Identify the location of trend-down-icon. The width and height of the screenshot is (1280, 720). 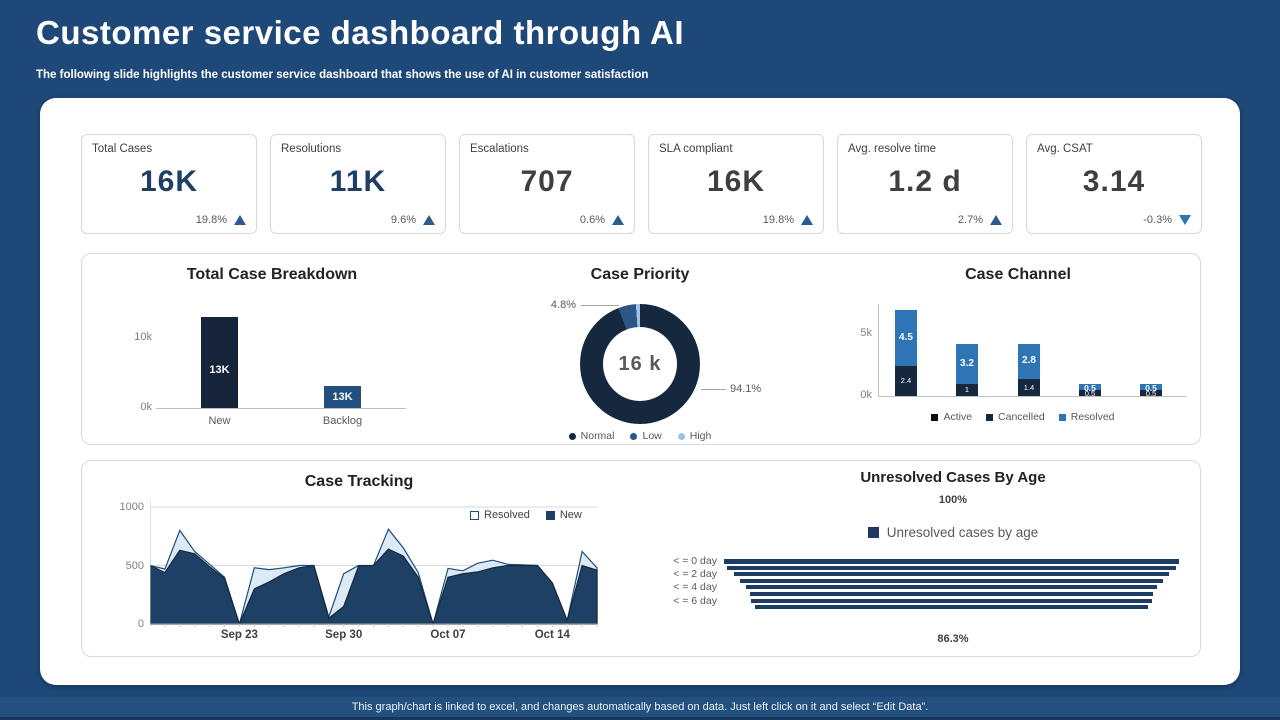
(1185, 220).